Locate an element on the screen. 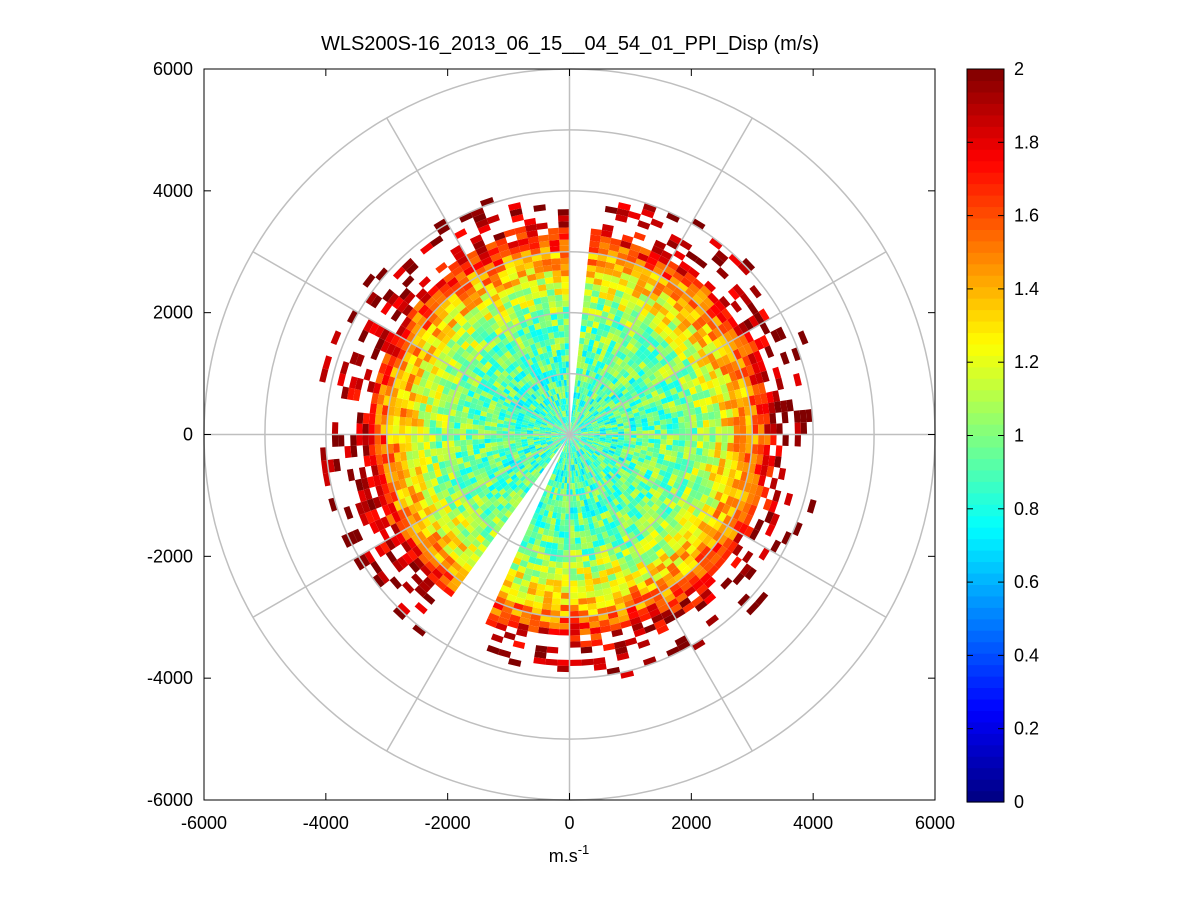  grid-spoke is located at coordinates (411, 525).